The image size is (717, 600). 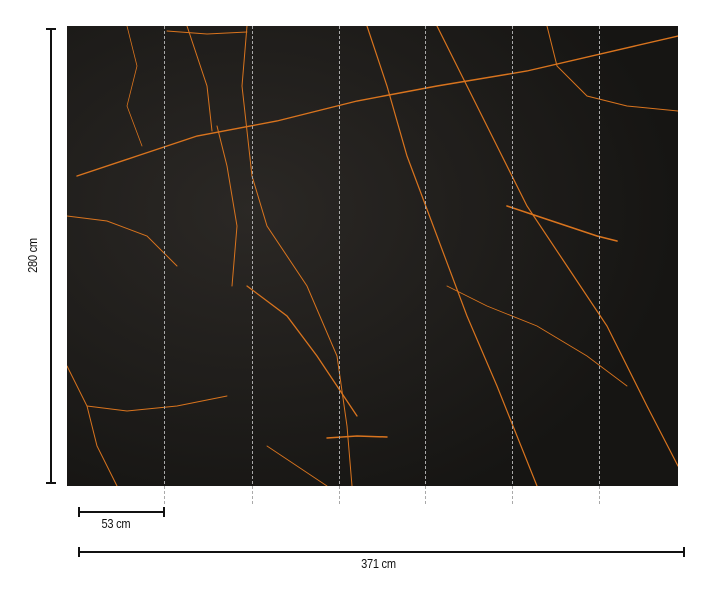 What do you see at coordinates (381, 552) in the screenshot?
I see `total-width-dimension-line` at bounding box center [381, 552].